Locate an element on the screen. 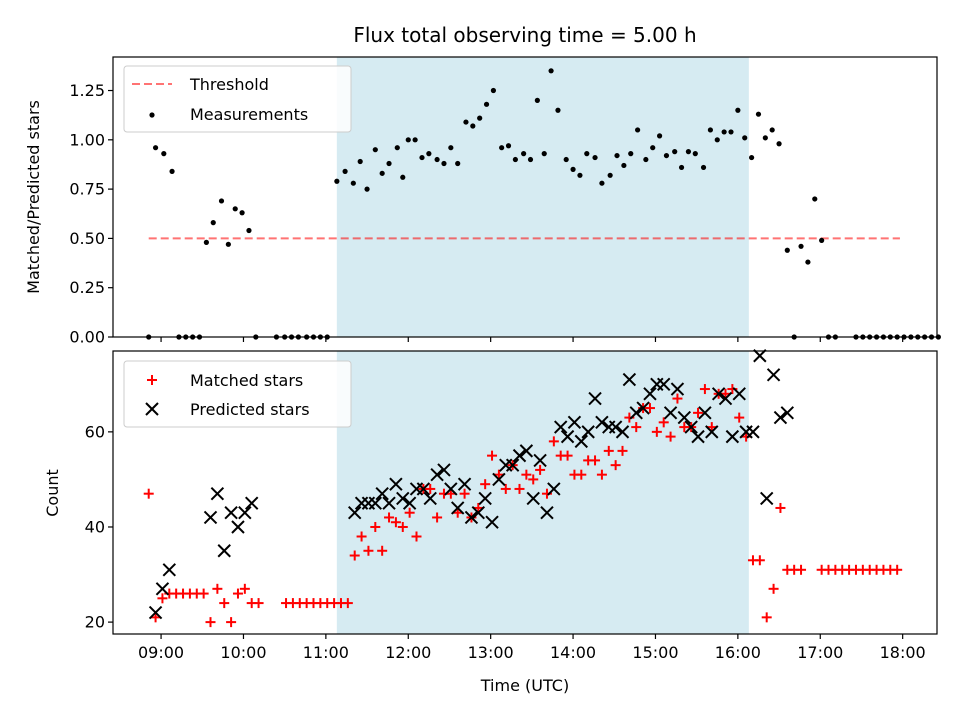  x-tick-label: 17:00 is located at coordinates (820, 652).